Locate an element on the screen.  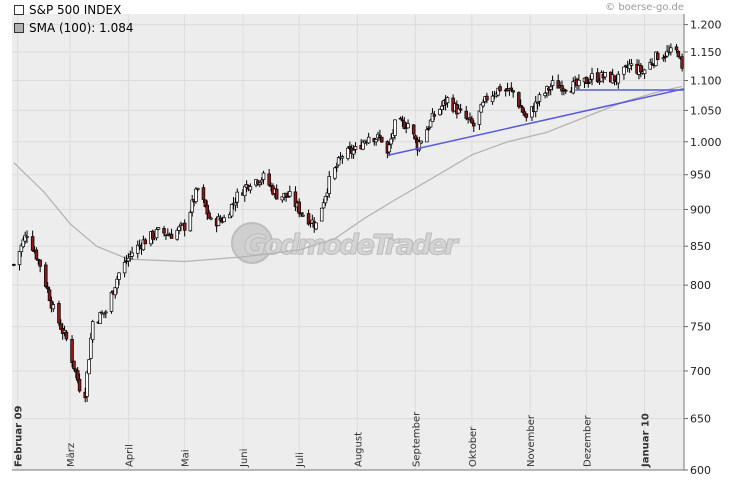
y-tick-label: 700 is located at coordinates (700, 371).